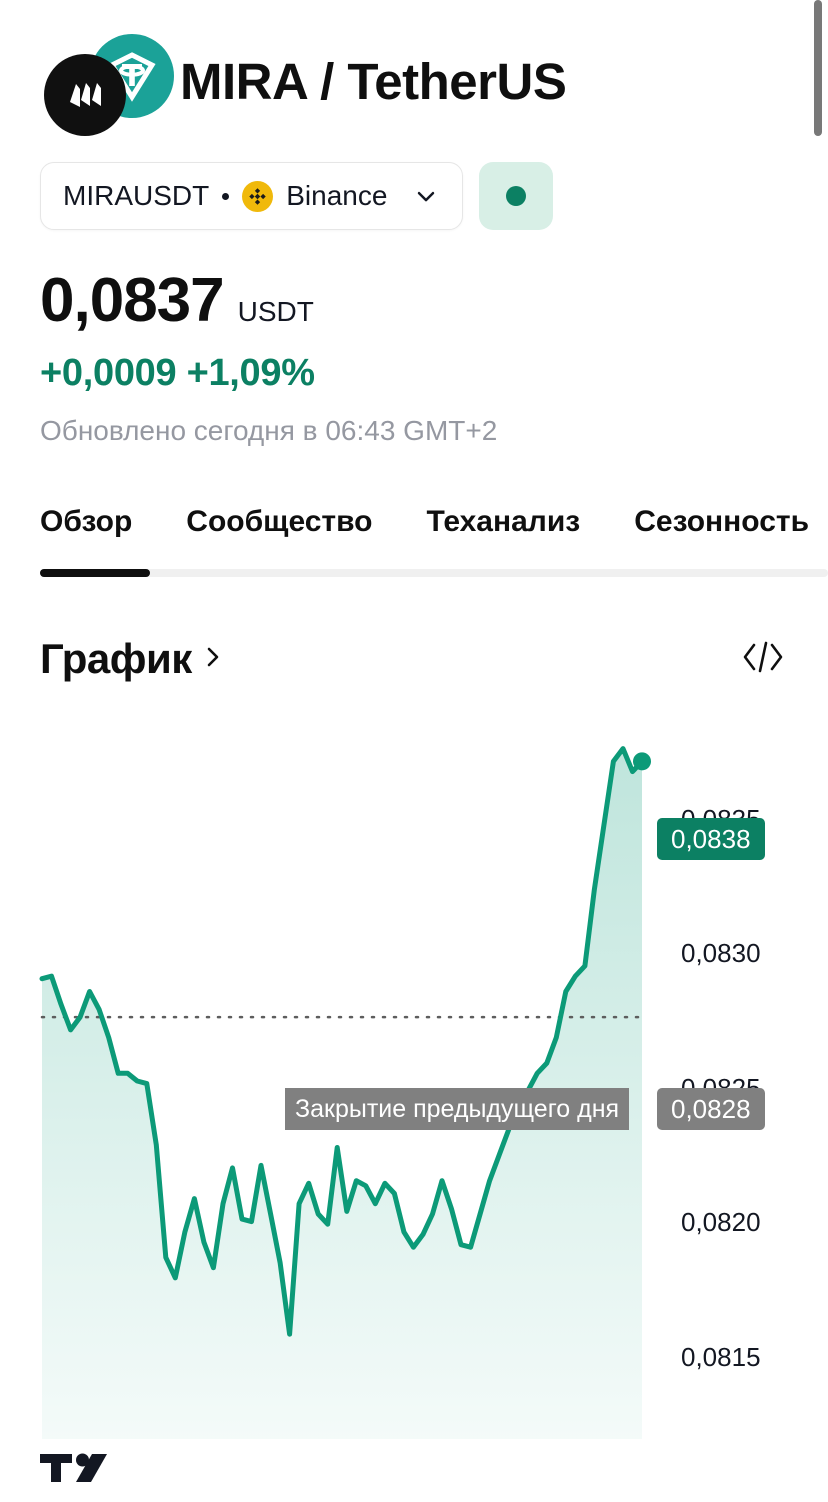 The height and width of the screenshot is (1502, 828). I want to click on chevron-down-icon, so click(426, 196).